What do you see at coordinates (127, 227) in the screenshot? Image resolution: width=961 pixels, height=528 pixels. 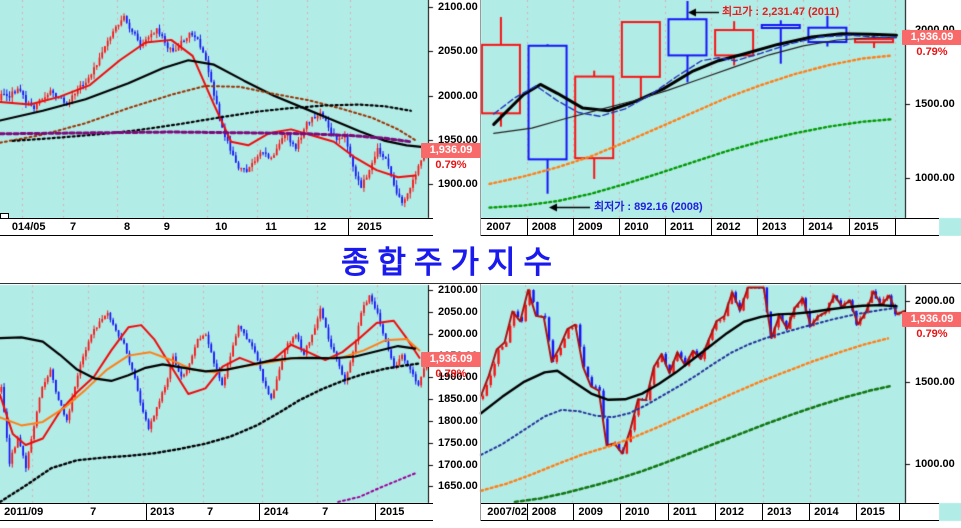 I see `x-axis-label: 8` at bounding box center [127, 227].